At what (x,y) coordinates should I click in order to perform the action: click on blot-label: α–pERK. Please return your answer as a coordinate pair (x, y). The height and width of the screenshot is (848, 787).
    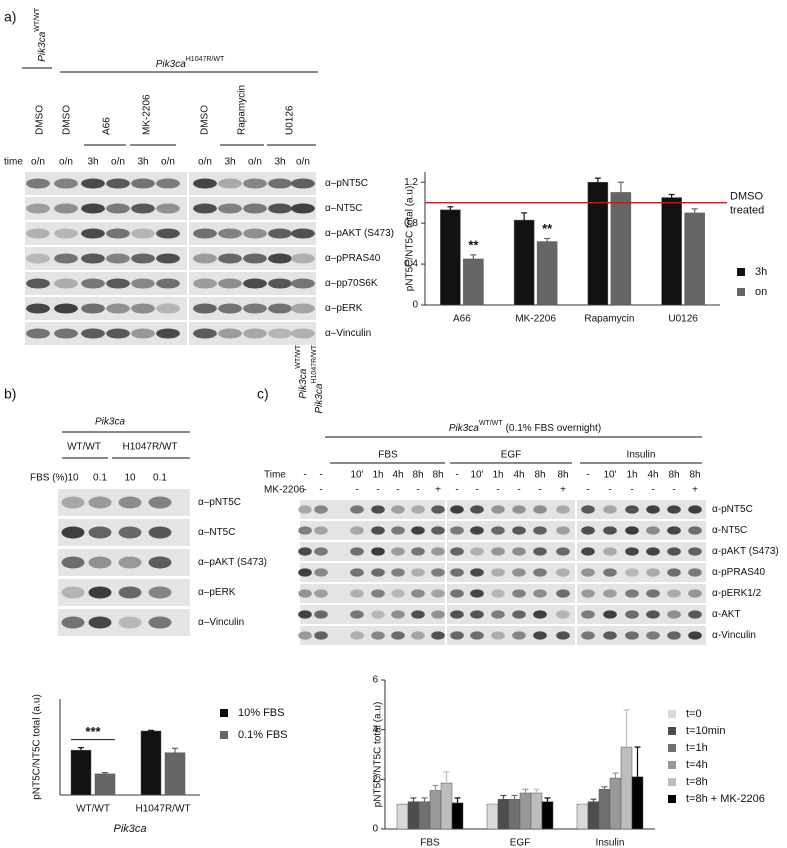
    Looking at the image, I should click on (217, 592).